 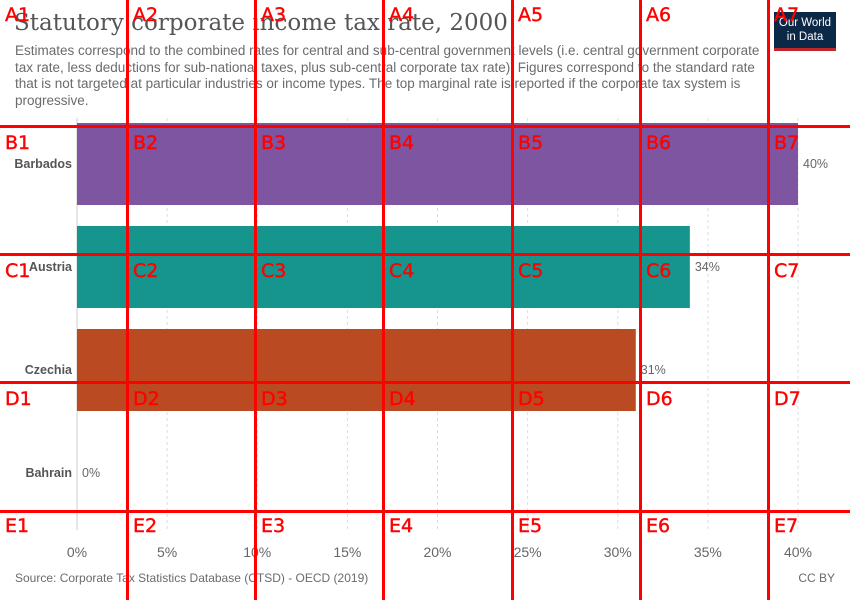 What do you see at coordinates (77, 552) in the screenshot?
I see `x-tick-label: 0%` at bounding box center [77, 552].